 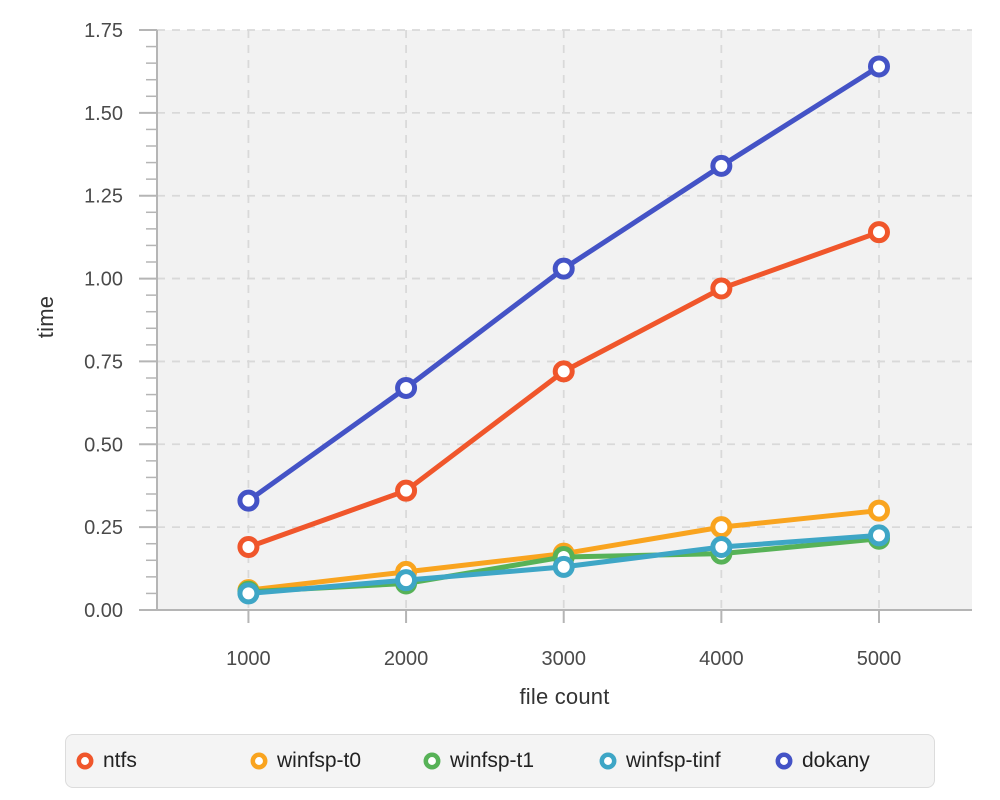 I want to click on x-tick-label: 1000, so click(x=248, y=659).